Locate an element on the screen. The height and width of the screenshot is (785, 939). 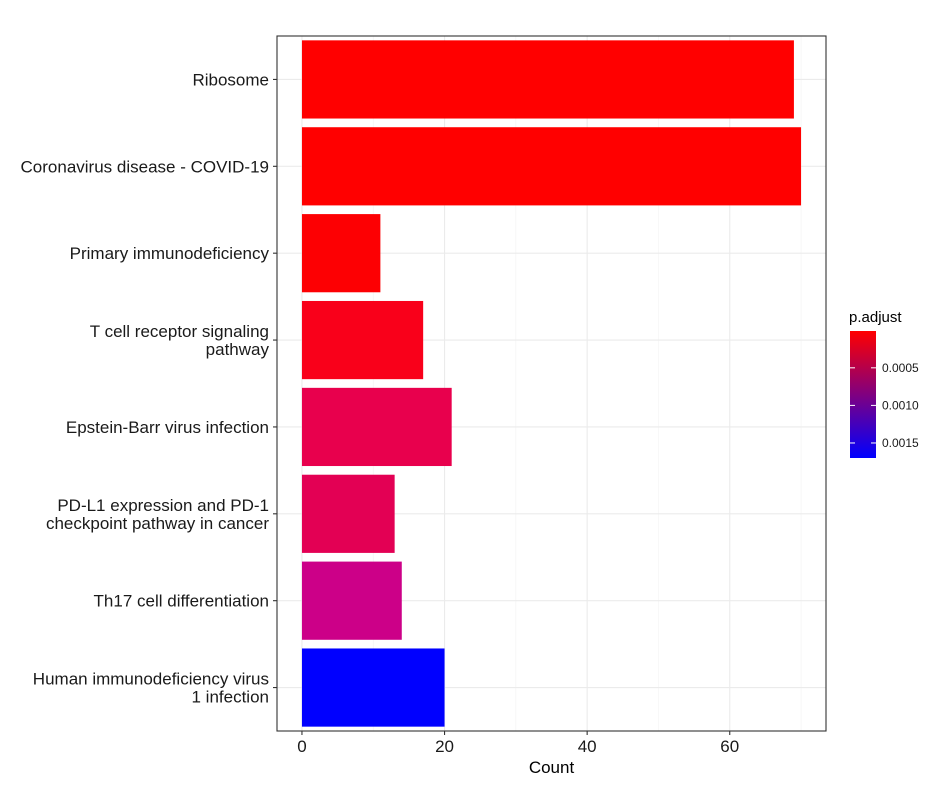
y-category-label-line: checkpoint pathway in cancer is located at coordinates (157, 523).